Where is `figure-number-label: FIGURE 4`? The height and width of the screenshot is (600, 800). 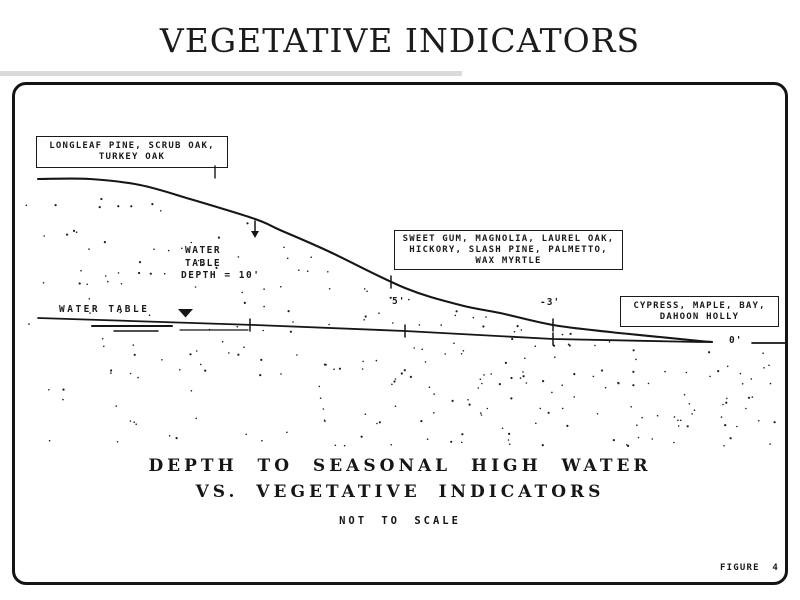
figure-number-label: FIGURE 4 is located at coordinates (749, 568).